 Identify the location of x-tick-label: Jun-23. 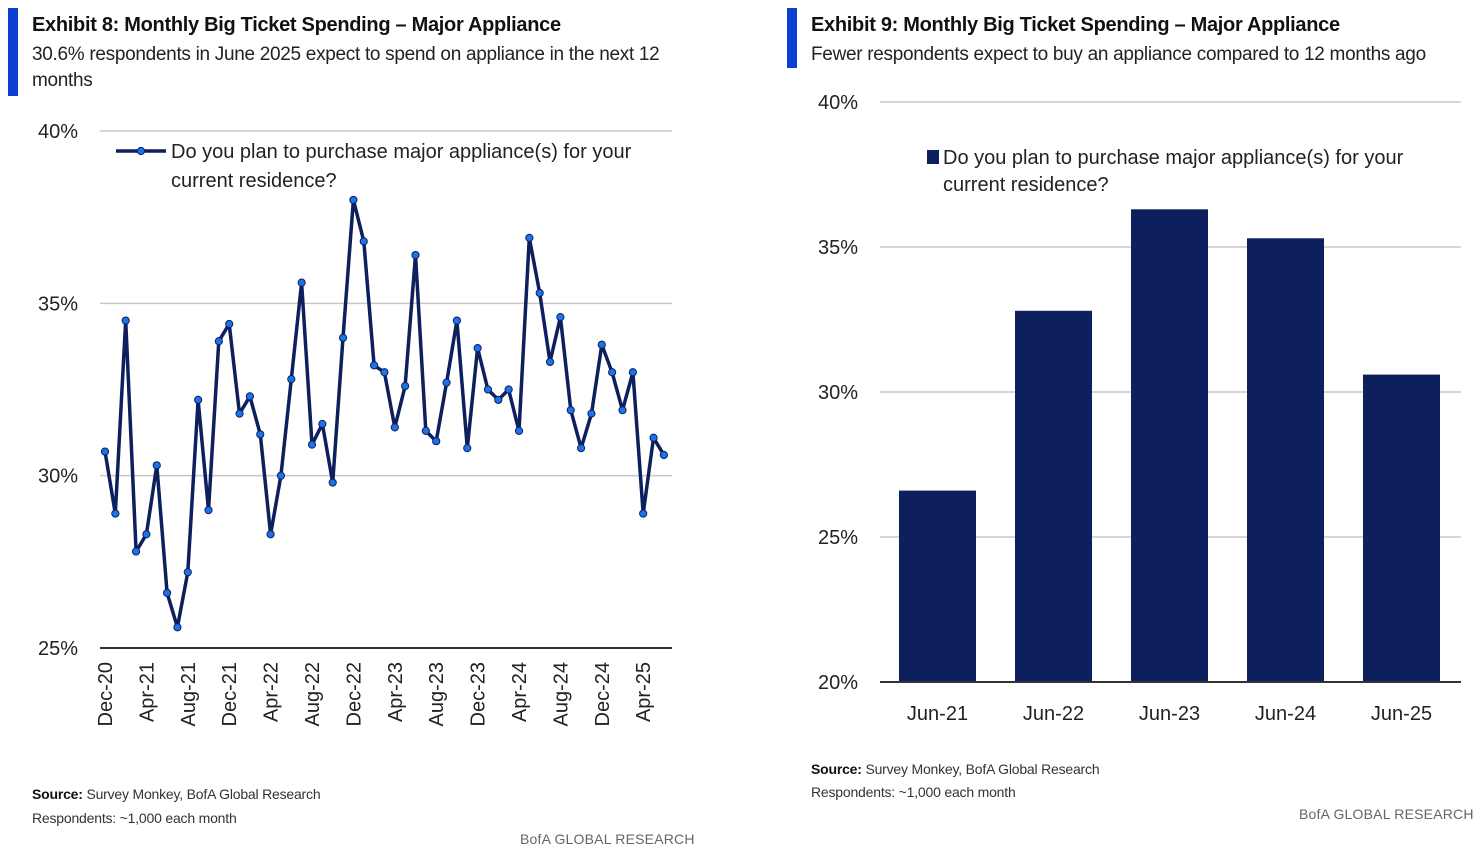
(1169, 714).